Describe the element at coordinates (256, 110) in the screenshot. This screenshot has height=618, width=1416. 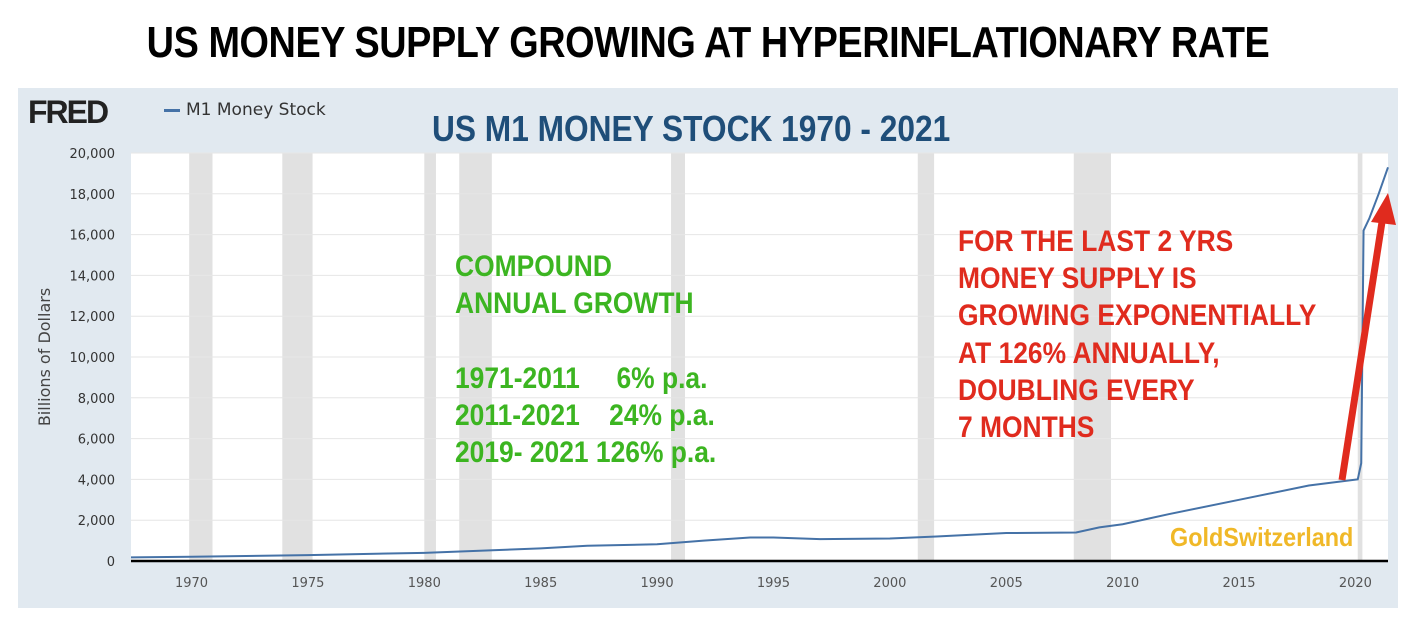
I see `legend-label: M1 Money Stock` at that location.